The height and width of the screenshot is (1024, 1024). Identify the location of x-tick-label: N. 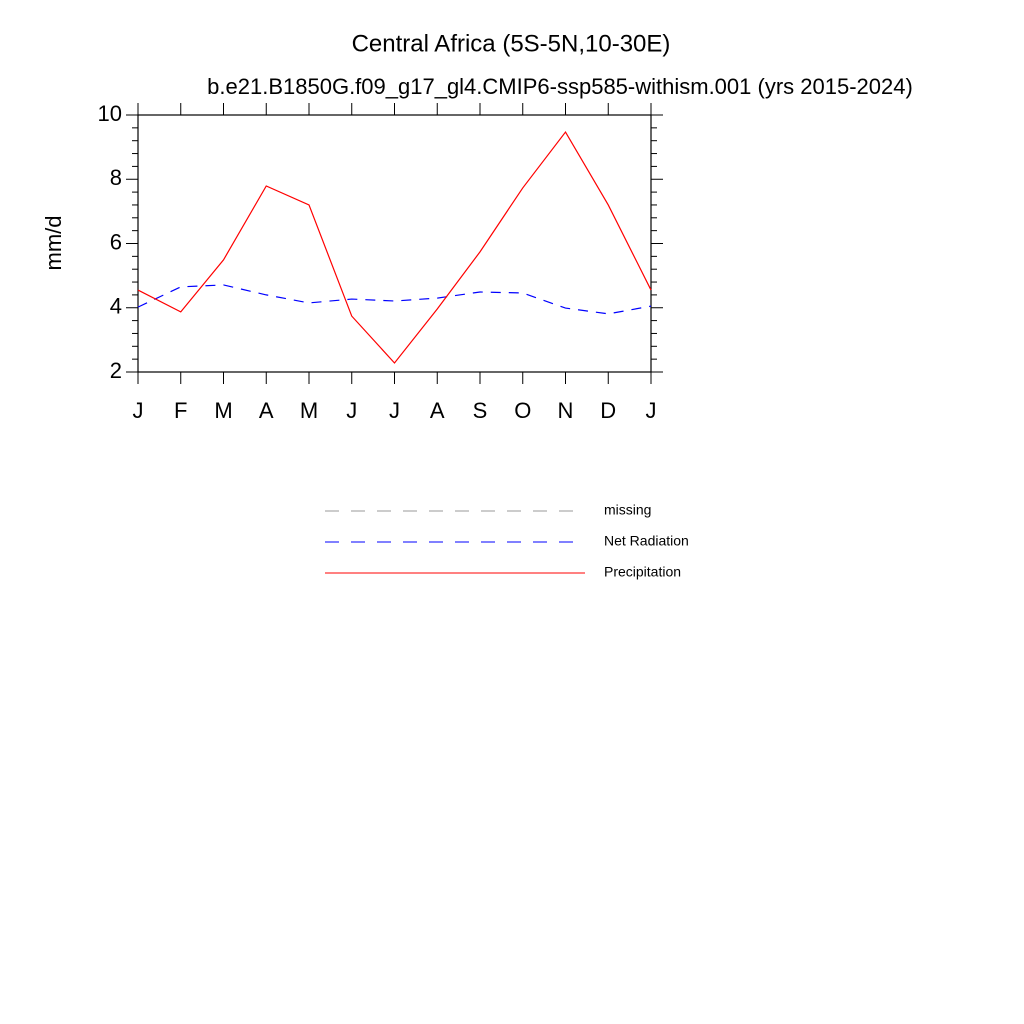
(566, 410).